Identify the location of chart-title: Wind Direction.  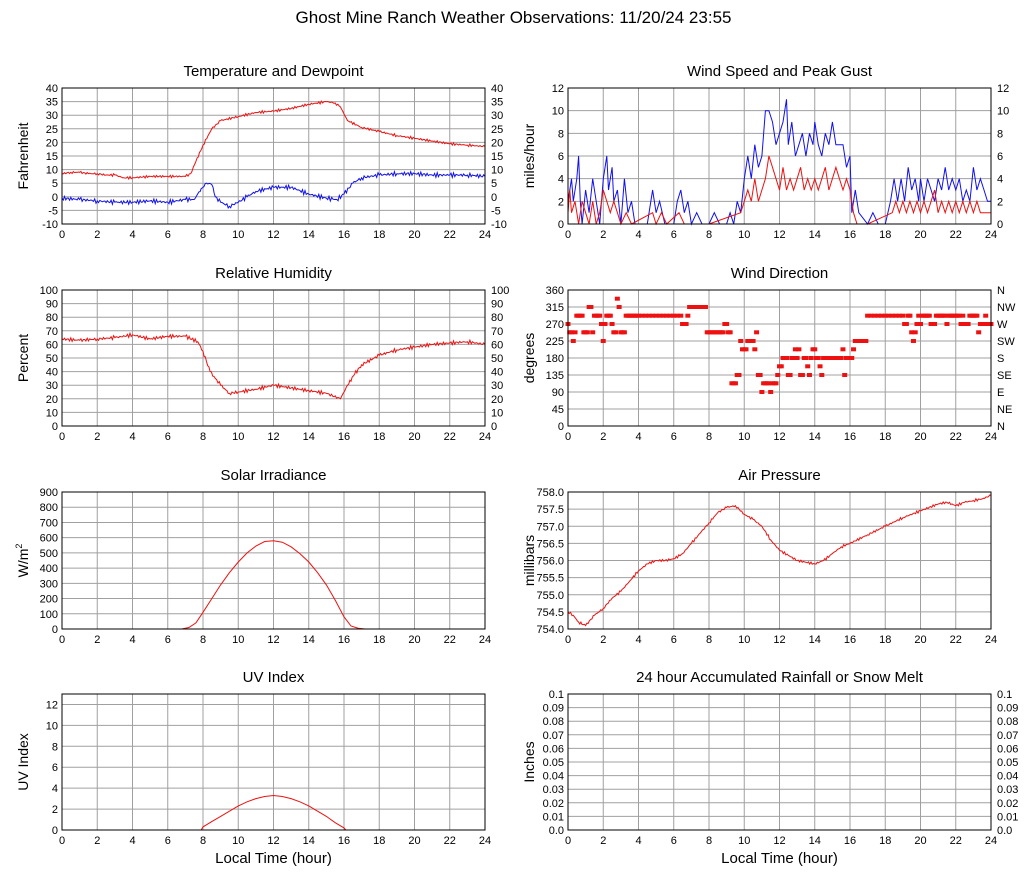
(780, 273).